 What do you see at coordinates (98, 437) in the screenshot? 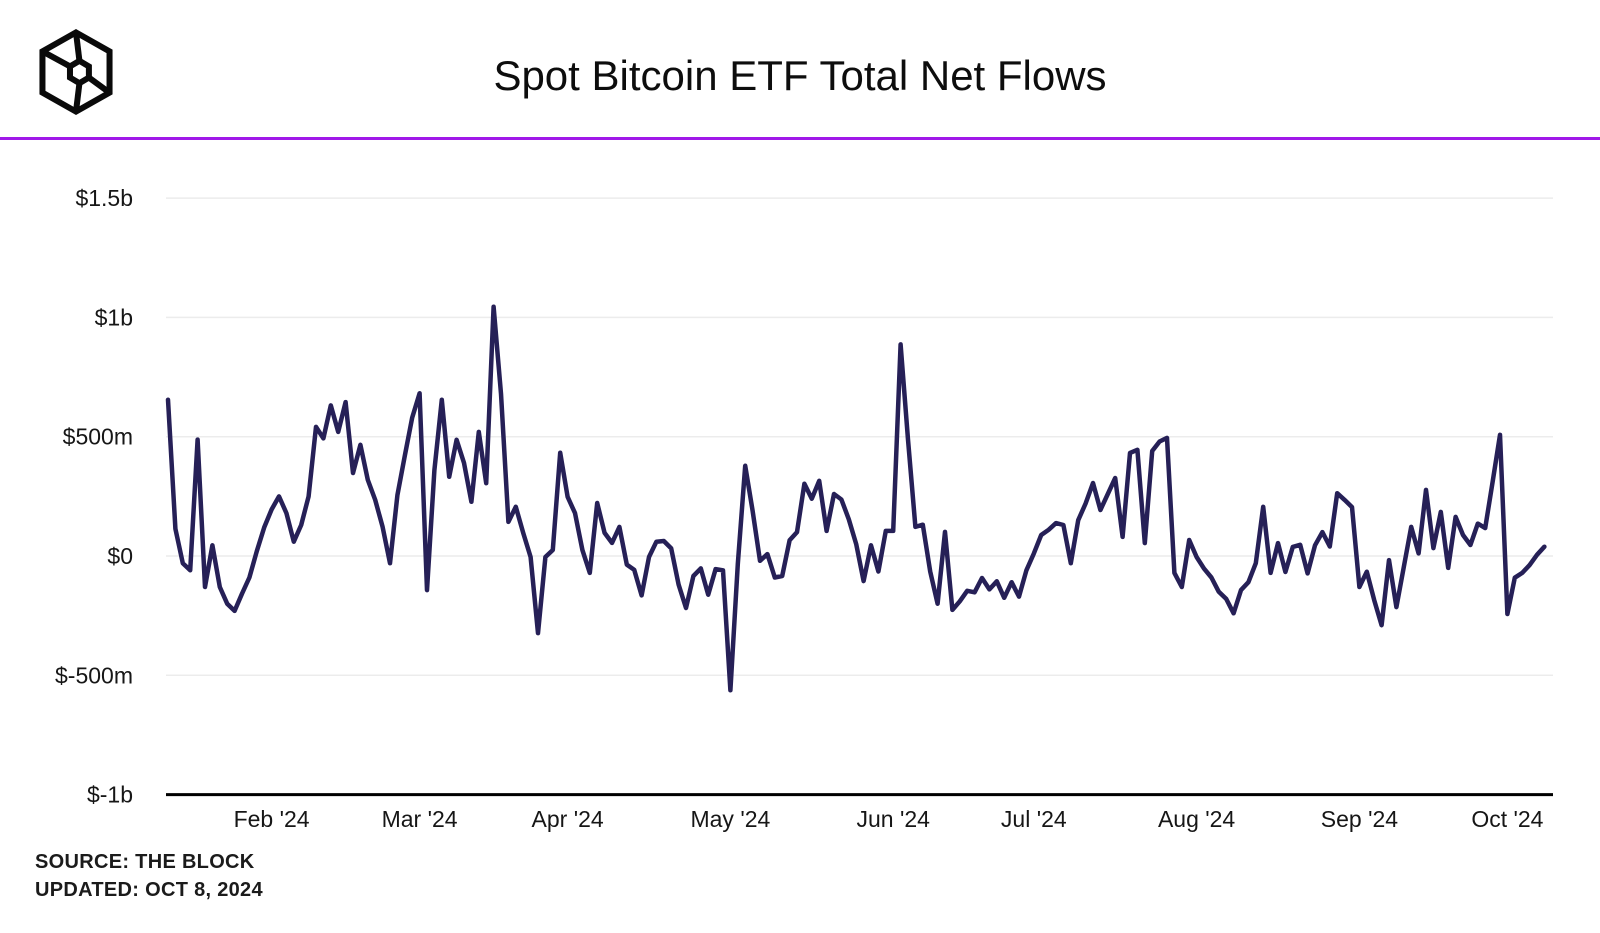
I see `y-tick-label: $500m` at bounding box center [98, 437].